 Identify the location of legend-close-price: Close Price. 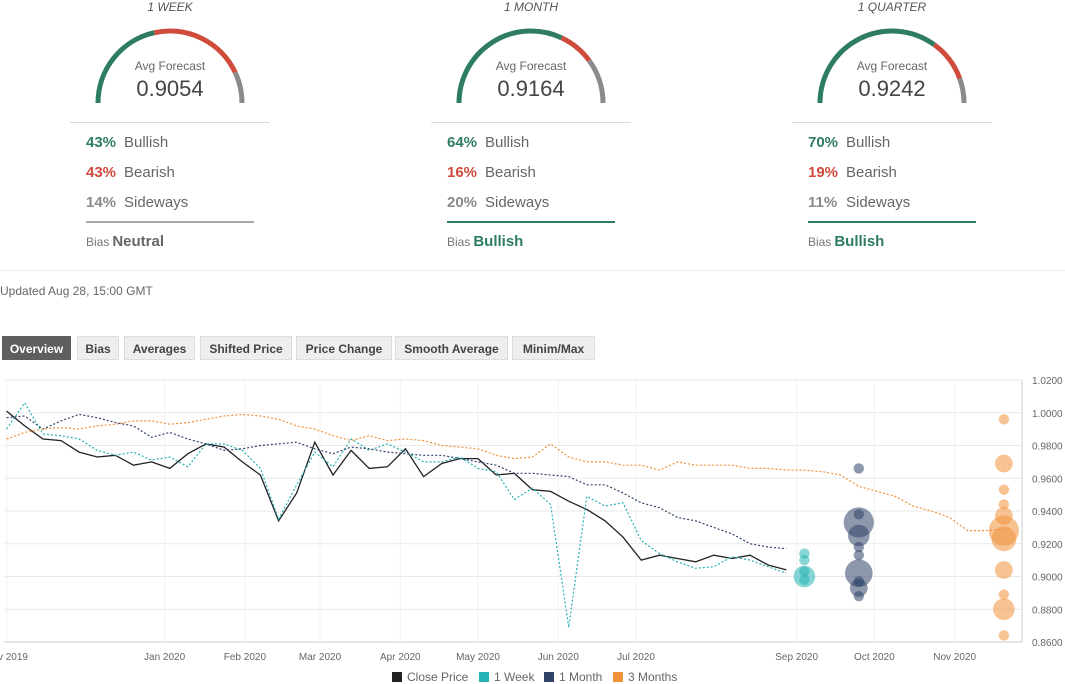
(430, 677).